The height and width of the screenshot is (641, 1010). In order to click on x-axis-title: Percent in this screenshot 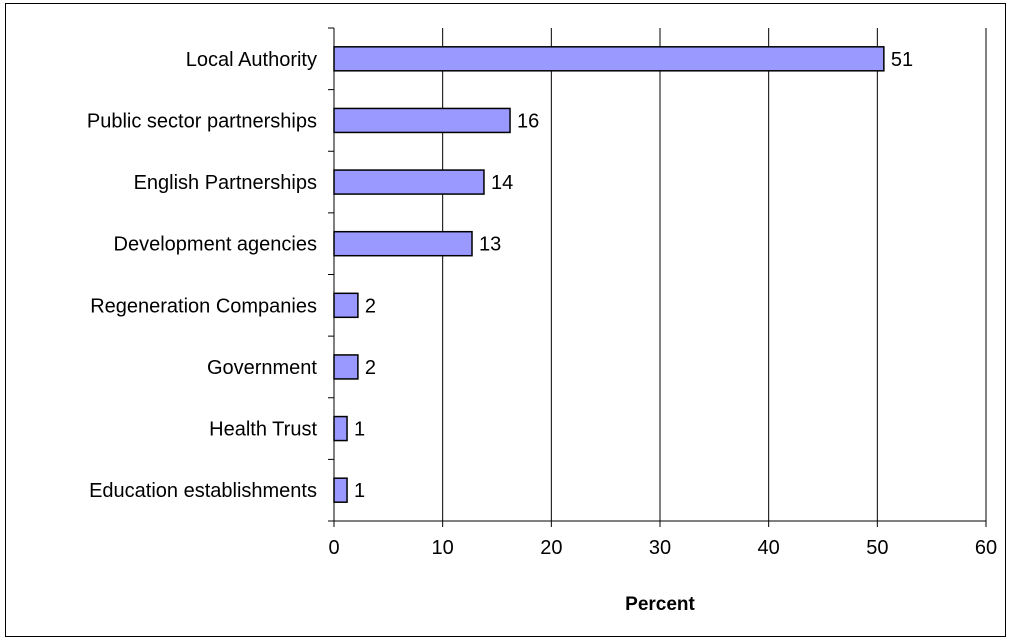, I will do `click(660, 604)`.